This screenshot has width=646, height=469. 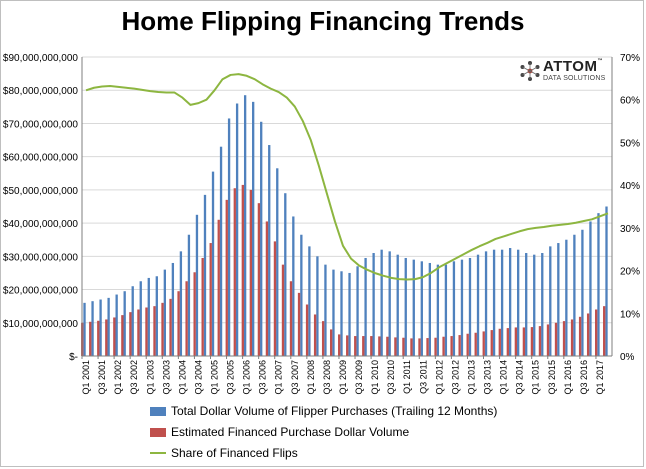 I want to click on x-axis-tick-label: Q1 2016, so click(x=568, y=377).